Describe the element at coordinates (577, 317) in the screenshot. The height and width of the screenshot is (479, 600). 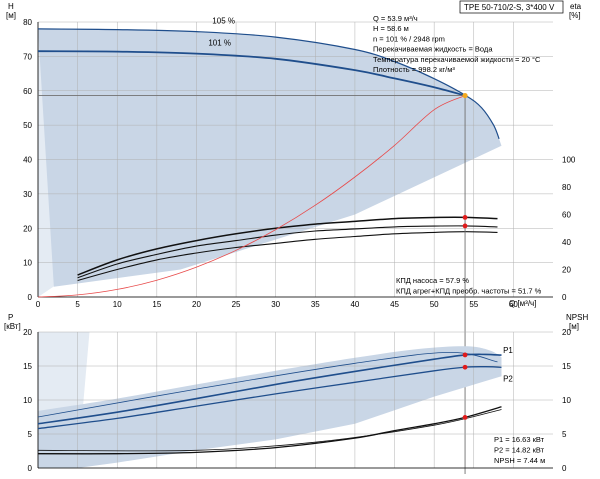
I see `y2-axis-label-npsh: NPSH` at that location.